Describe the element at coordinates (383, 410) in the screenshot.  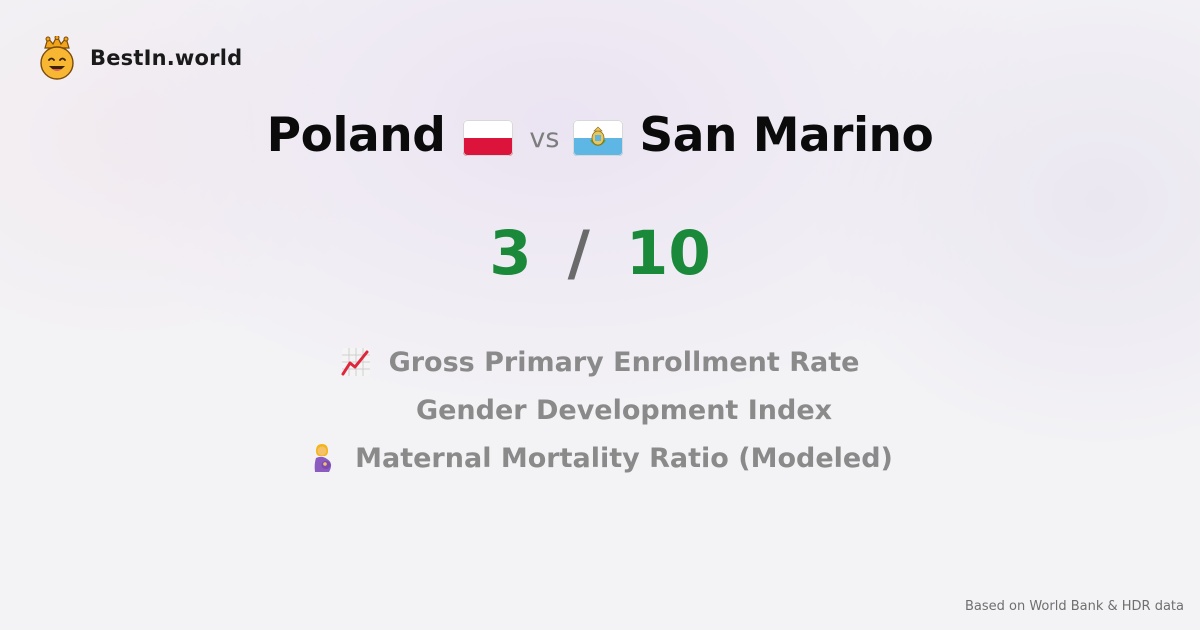
I see `metric-icon-placeholder` at that location.